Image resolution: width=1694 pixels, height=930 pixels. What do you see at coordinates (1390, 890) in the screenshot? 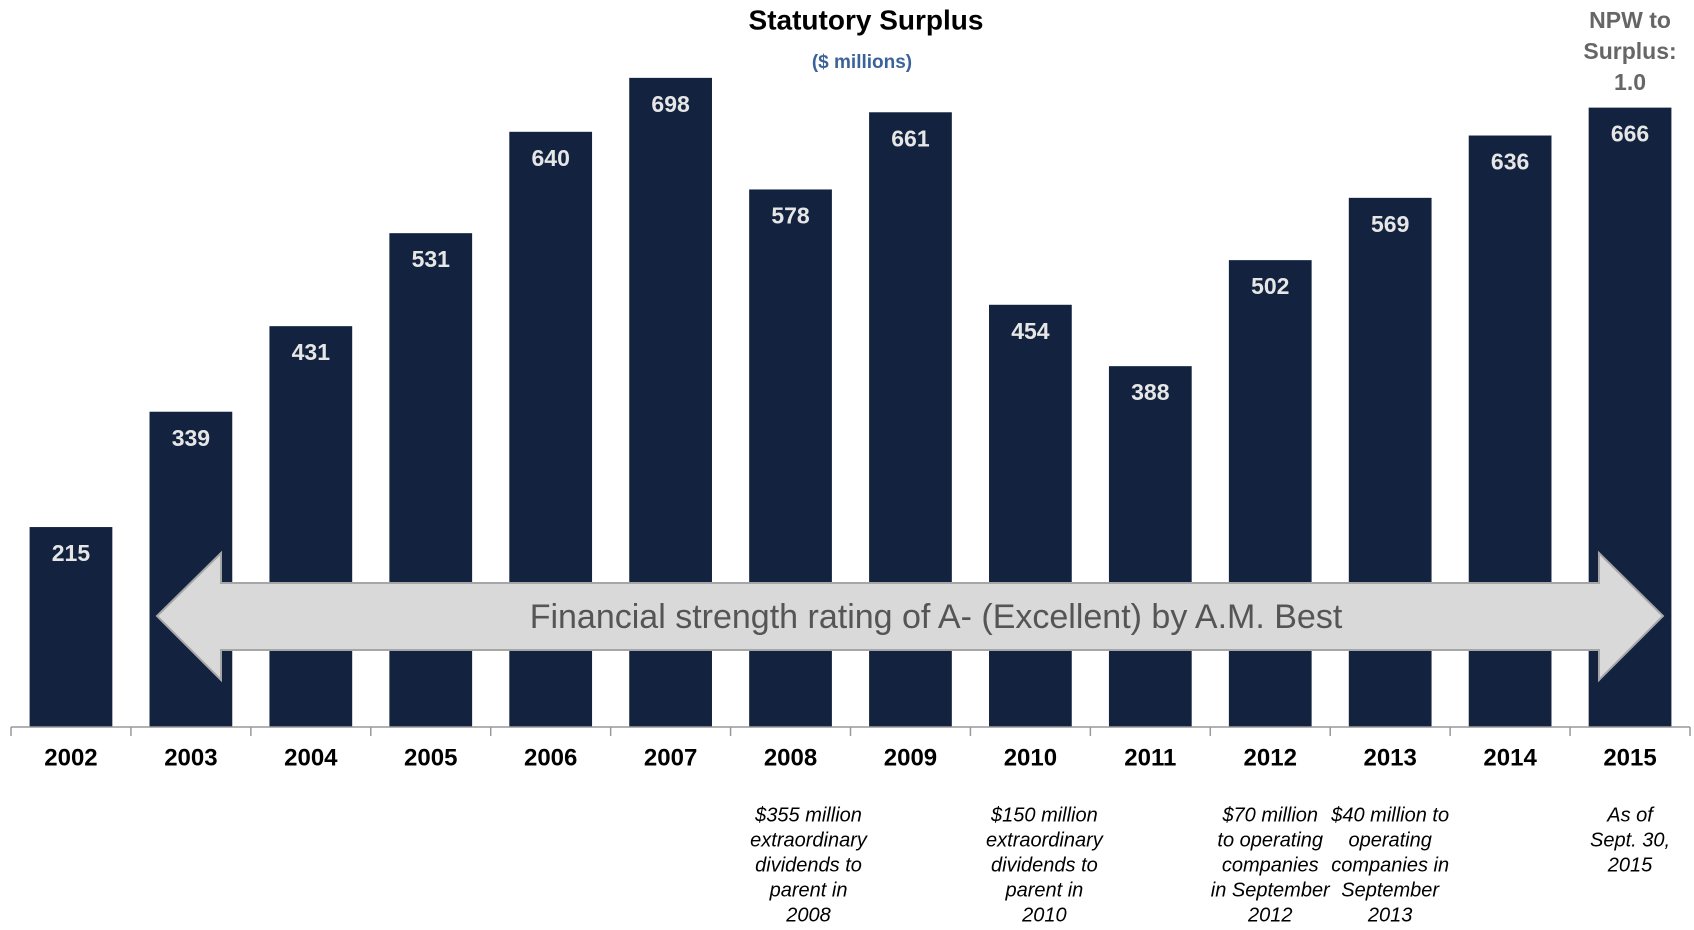
I see `category-note: September` at bounding box center [1390, 890].